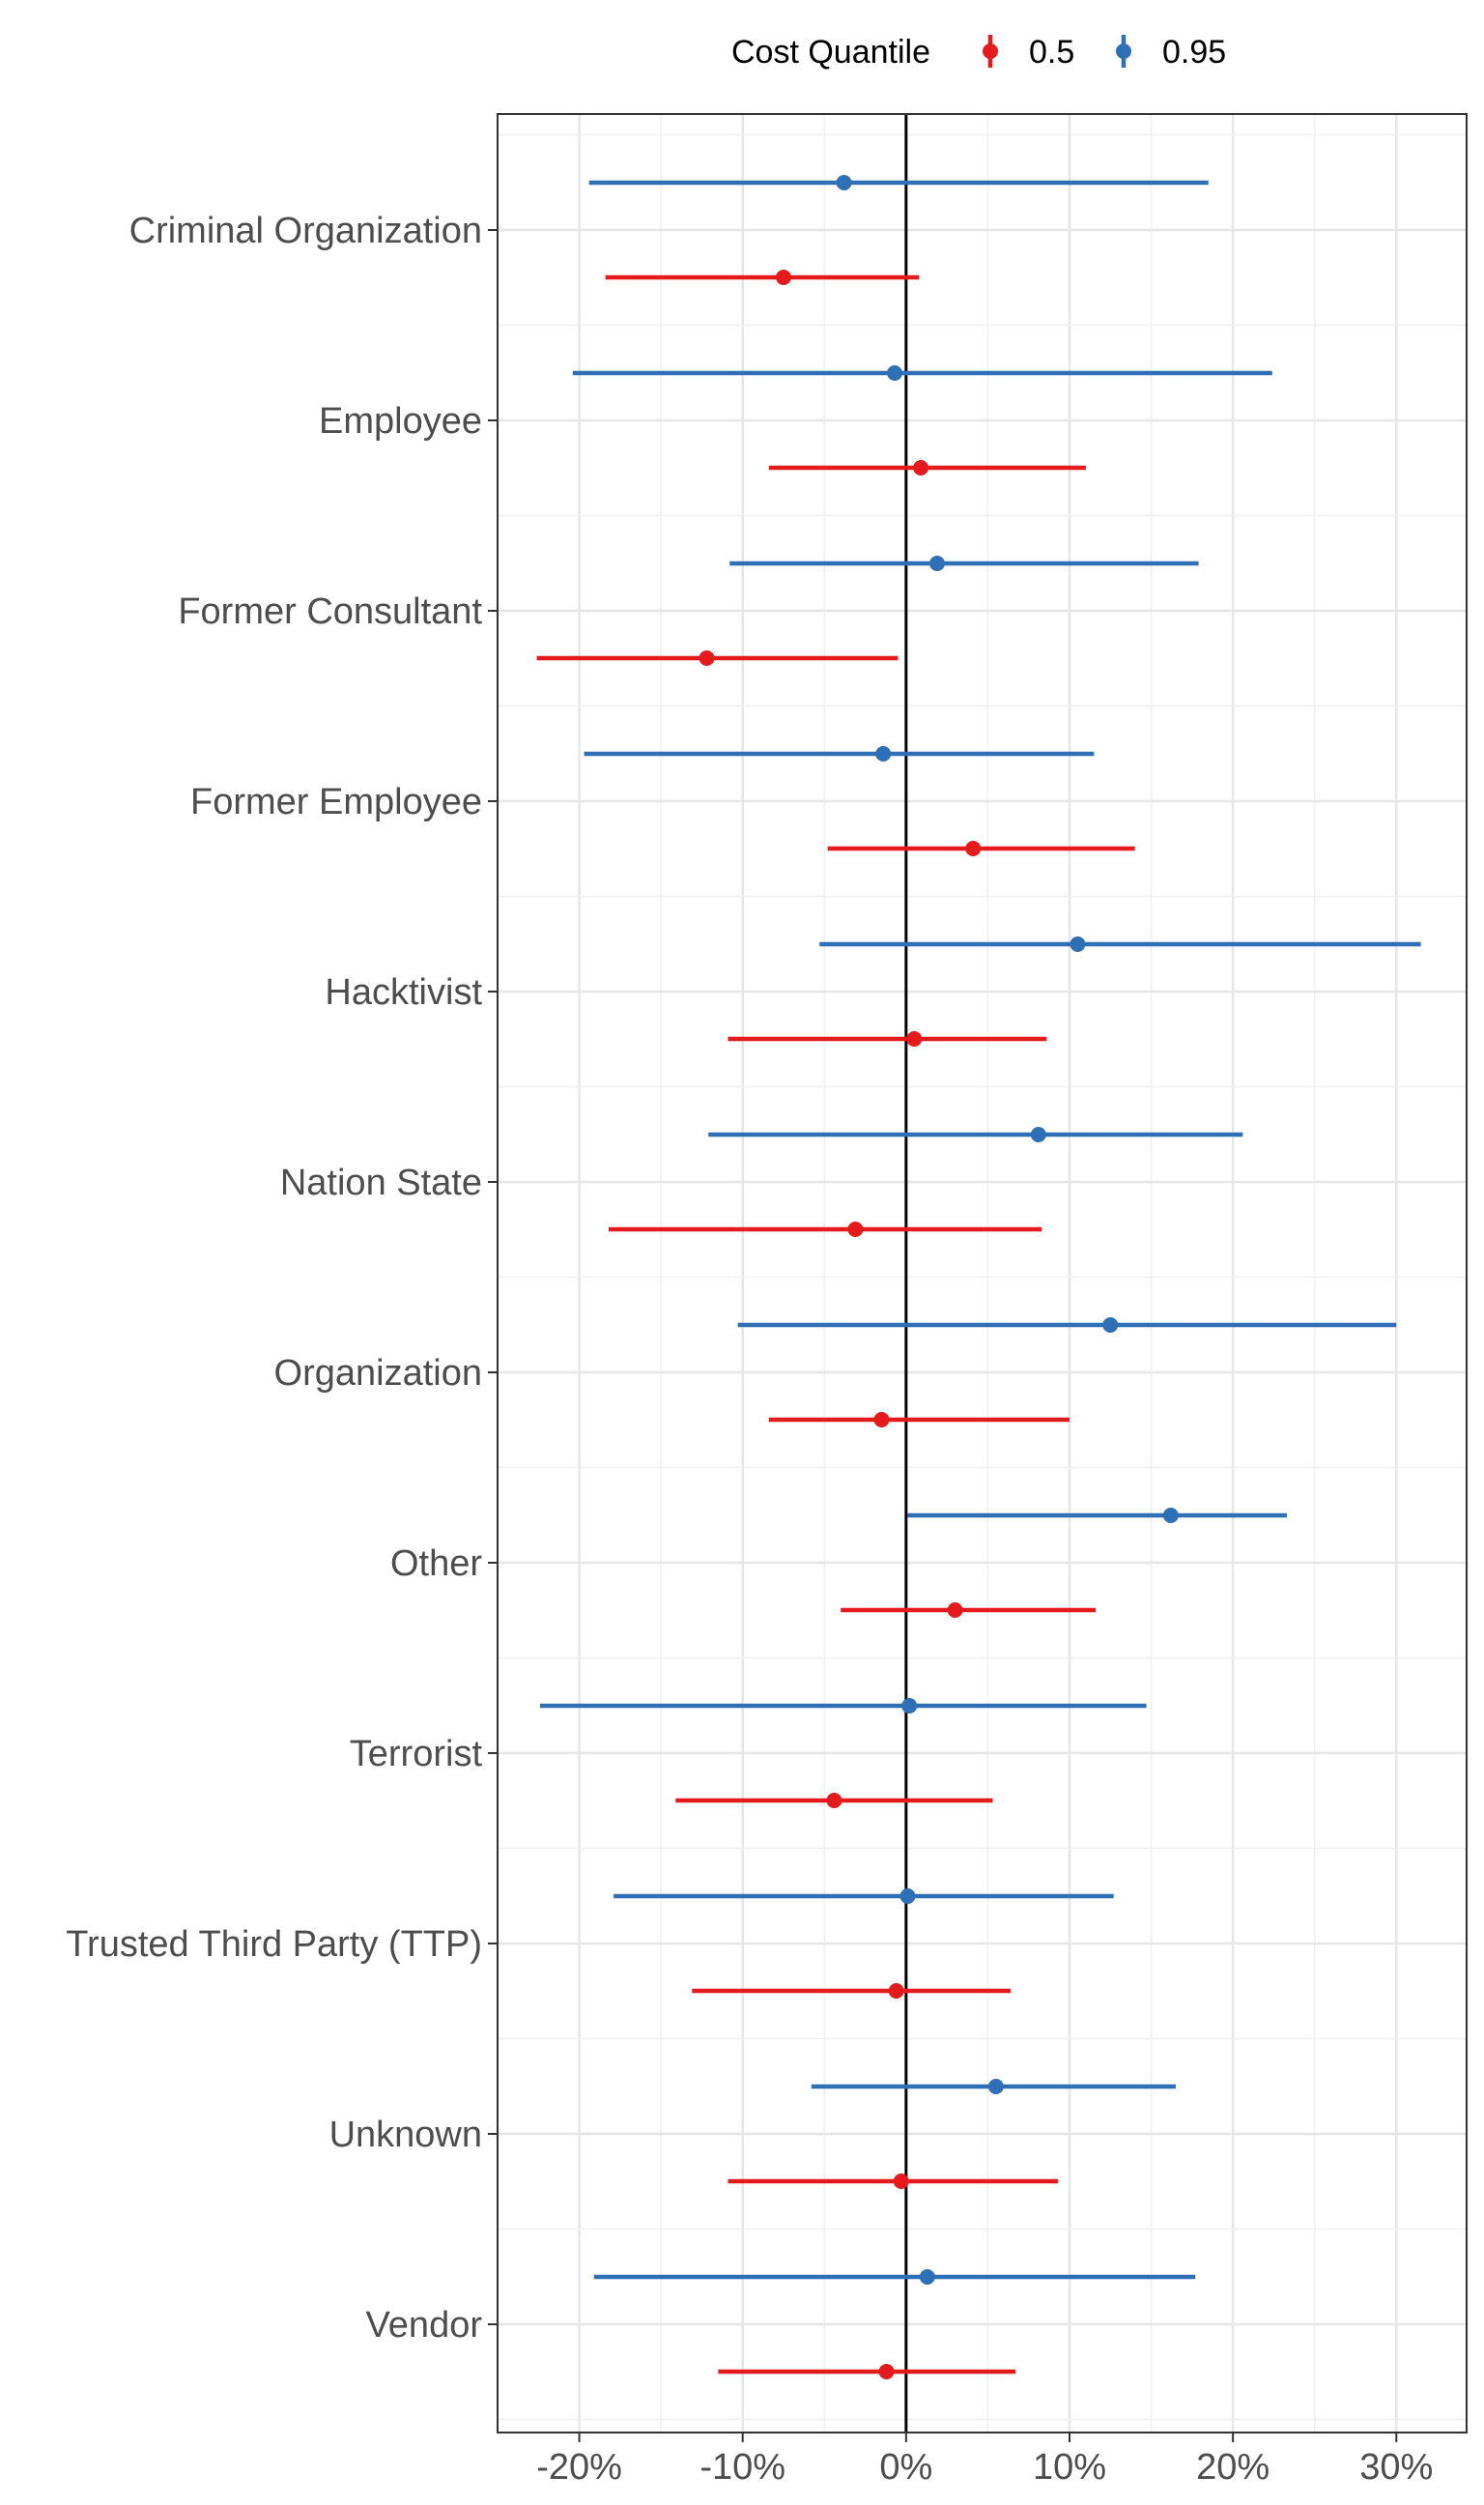  I want to click on y-axis-label: Employee, so click(401, 422).